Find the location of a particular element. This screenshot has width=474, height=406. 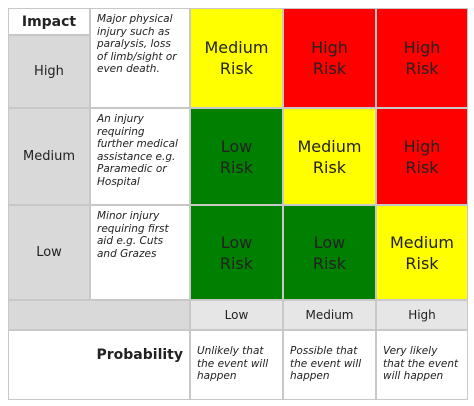

probability-level-text: High is located at coordinates (422, 315).